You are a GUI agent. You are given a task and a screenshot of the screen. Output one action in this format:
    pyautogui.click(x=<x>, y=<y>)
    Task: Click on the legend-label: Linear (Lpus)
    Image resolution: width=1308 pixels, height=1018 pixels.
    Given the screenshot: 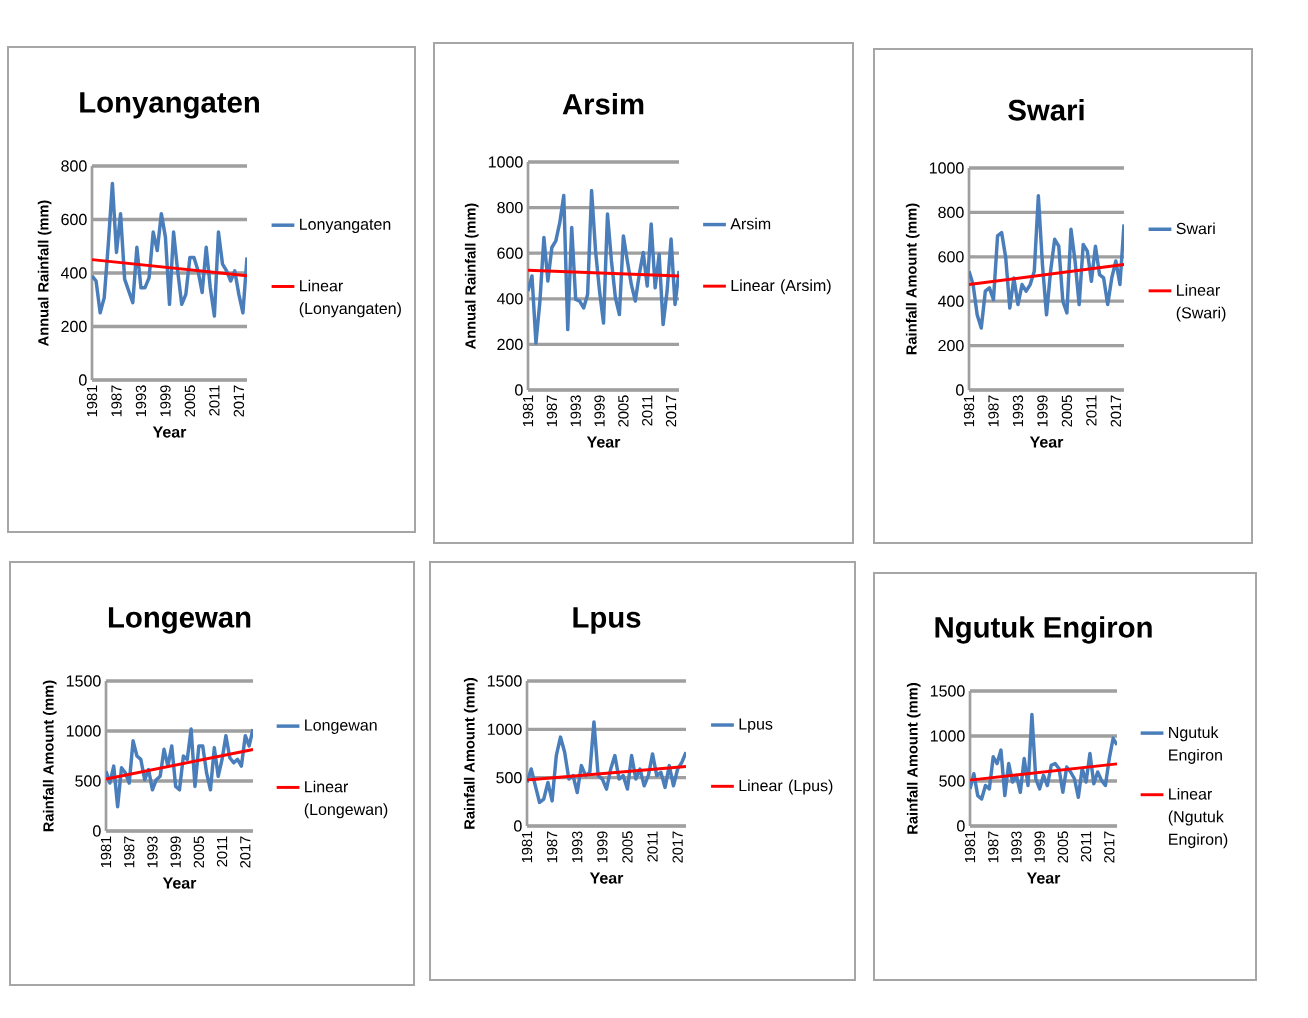 What is the action you would take?
    pyautogui.click(x=786, y=787)
    